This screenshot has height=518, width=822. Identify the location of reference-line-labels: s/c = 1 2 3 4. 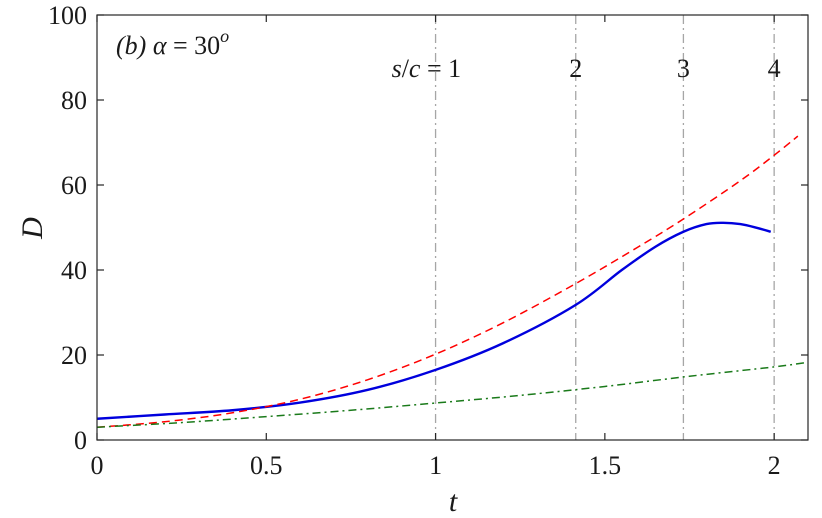
(586, 68).